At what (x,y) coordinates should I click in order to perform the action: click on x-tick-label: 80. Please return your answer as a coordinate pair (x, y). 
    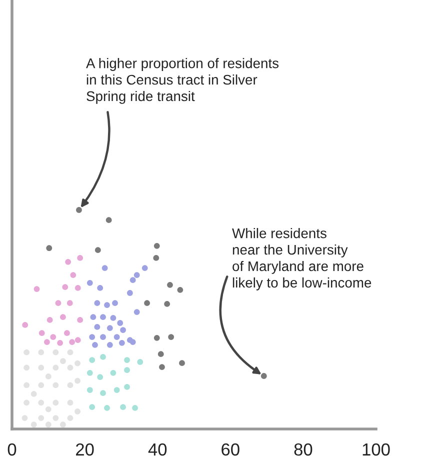
    Looking at the image, I should click on (303, 449).